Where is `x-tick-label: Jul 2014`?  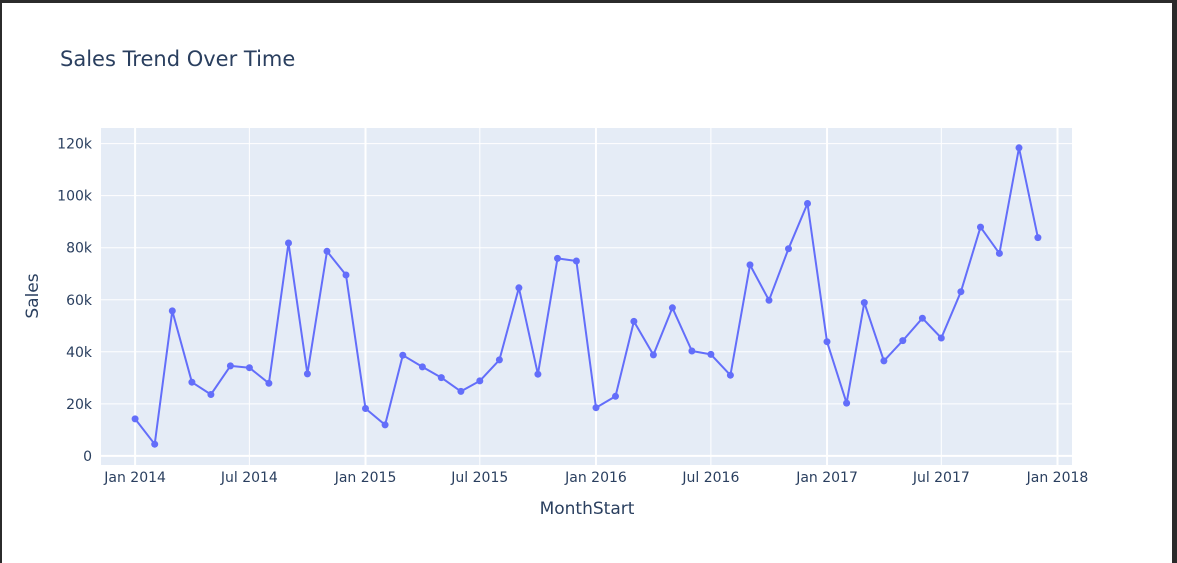
x-tick-label: Jul 2014 is located at coordinates (249, 478).